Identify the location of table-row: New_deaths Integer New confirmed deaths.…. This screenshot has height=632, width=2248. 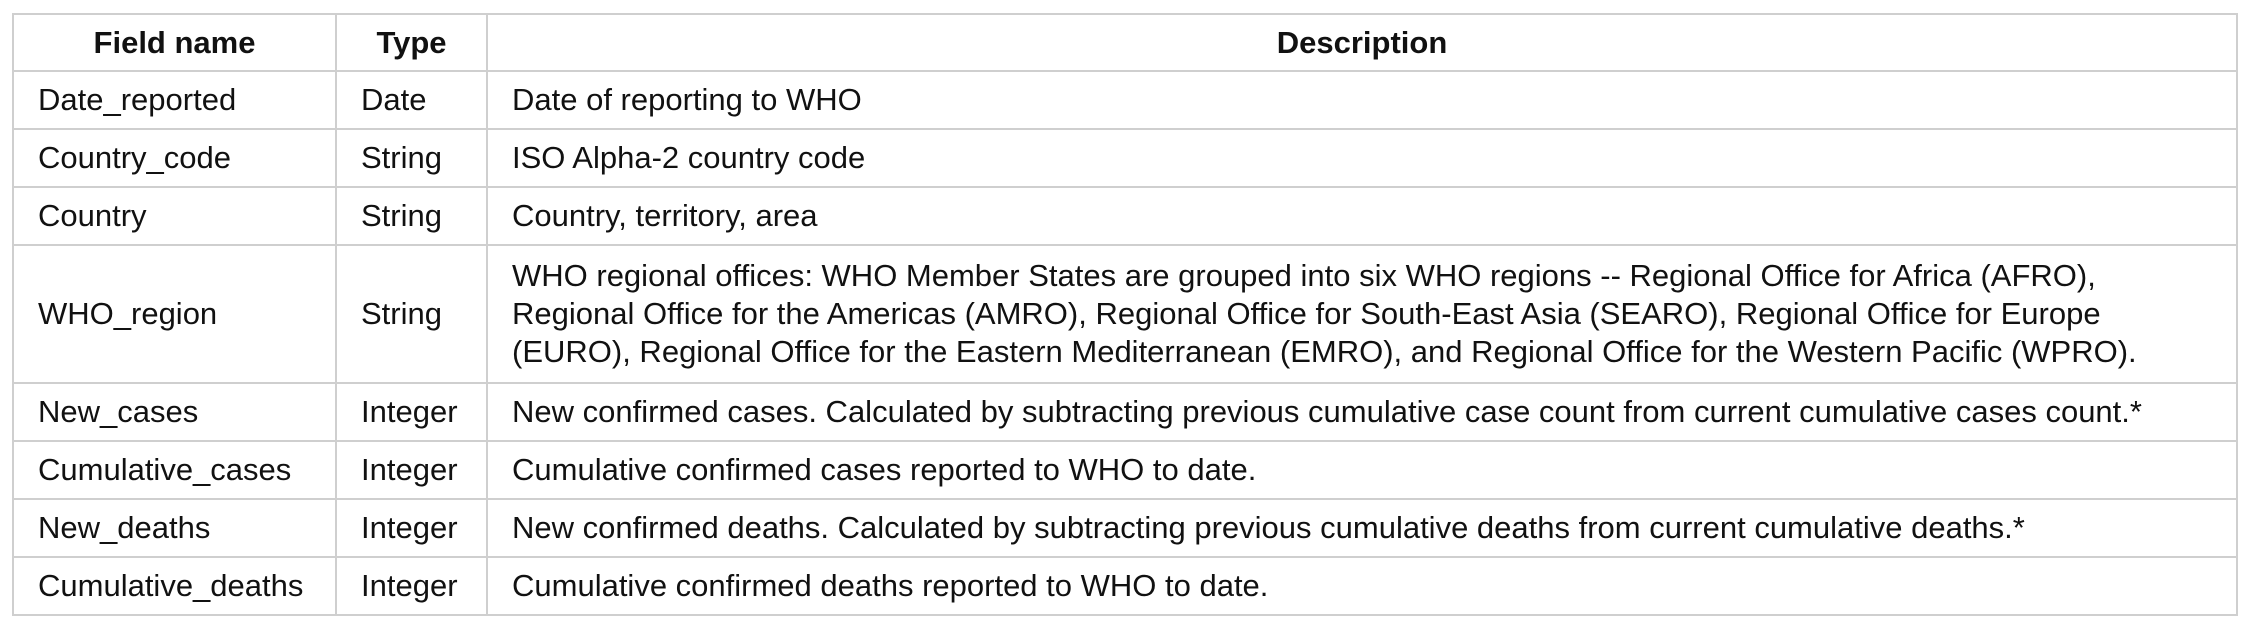
(1125, 528).